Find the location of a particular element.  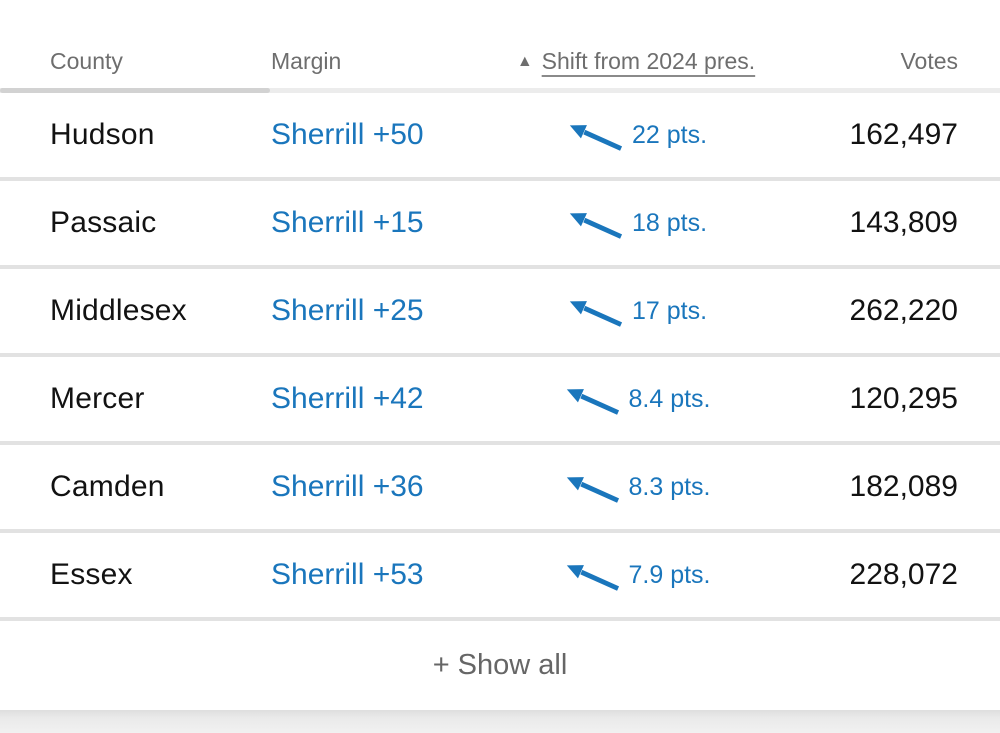

column-header-shift-label: Shift from 2024 pres. is located at coordinates (648, 61).